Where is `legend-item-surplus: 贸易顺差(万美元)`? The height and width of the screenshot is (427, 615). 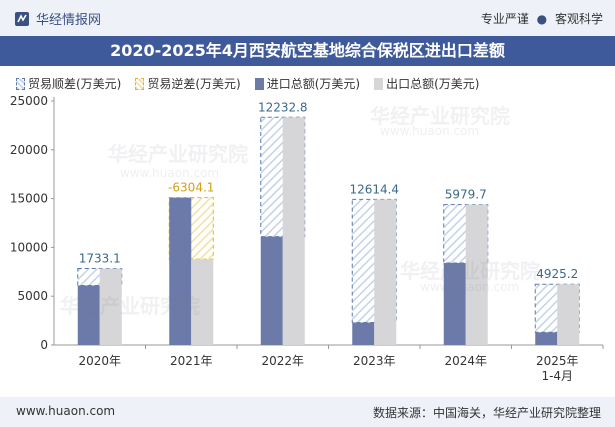
legend-item-surplus: 贸易顺差(万美元) is located at coordinates (68, 83).